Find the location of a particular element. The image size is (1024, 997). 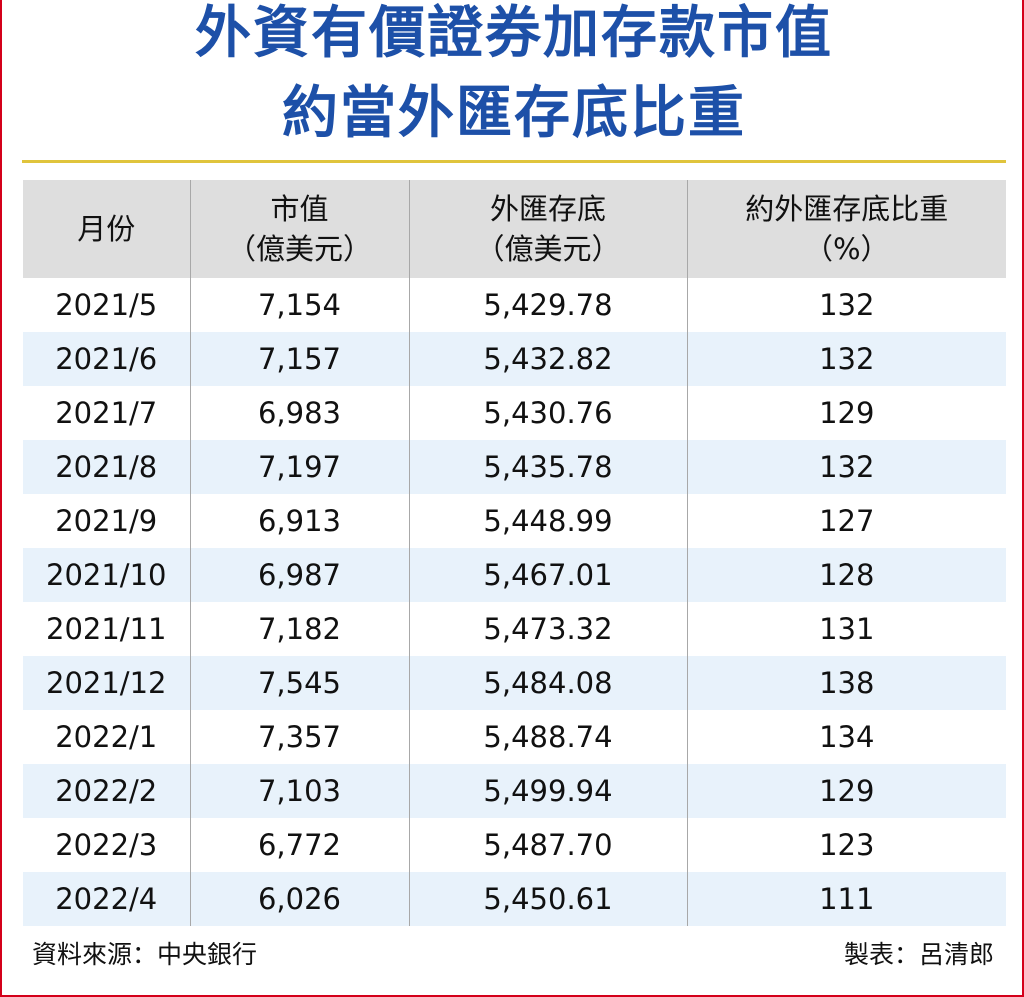

table-header: 月份 市值 （億美元） 外匯存底 （億美元） 約外匯存底比重 （%） is located at coordinates (514, 229).